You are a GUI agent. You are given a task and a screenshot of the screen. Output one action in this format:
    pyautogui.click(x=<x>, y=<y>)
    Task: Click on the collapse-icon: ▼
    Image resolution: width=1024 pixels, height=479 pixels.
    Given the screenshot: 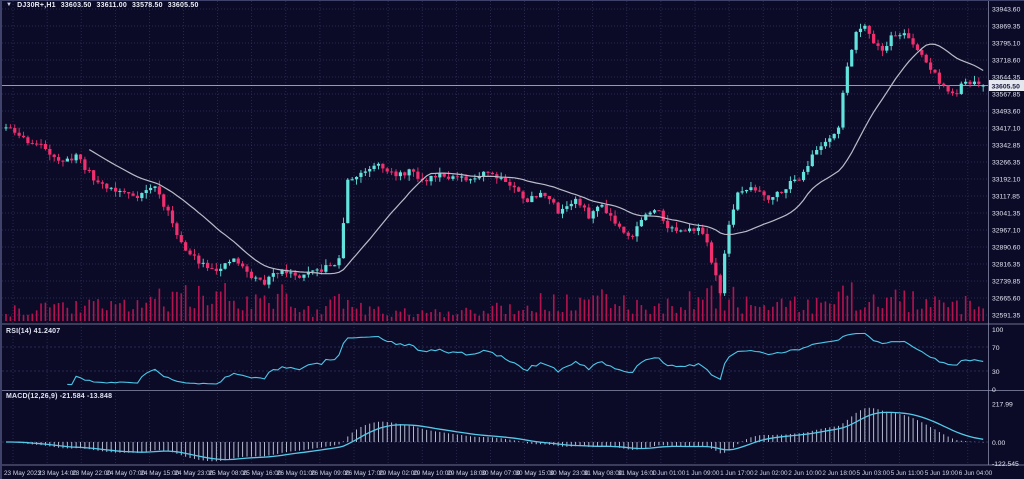 What is the action you would take?
    pyautogui.click(x=9, y=5)
    